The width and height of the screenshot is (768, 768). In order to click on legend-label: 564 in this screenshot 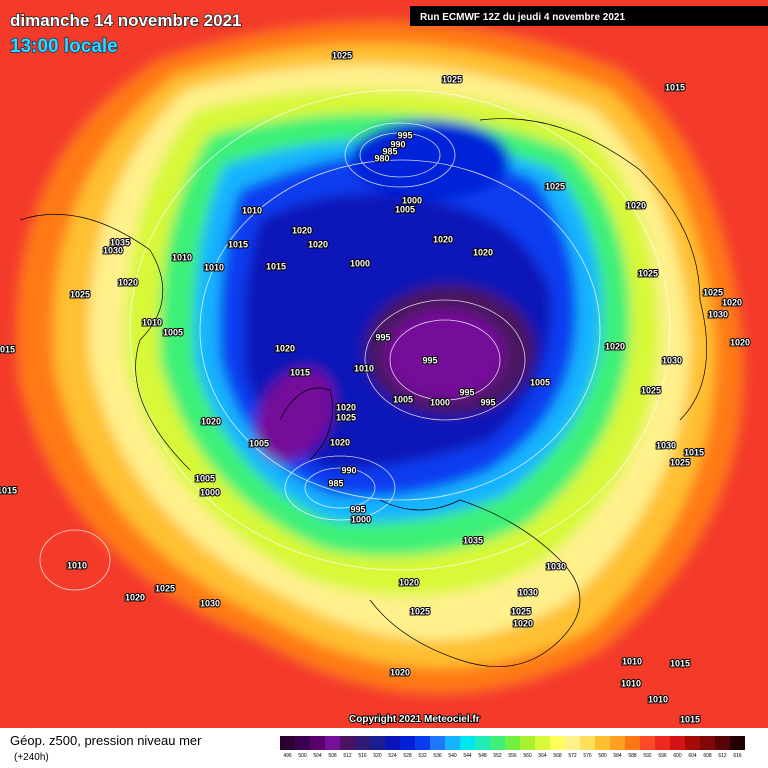, I will do `click(542, 756)`.